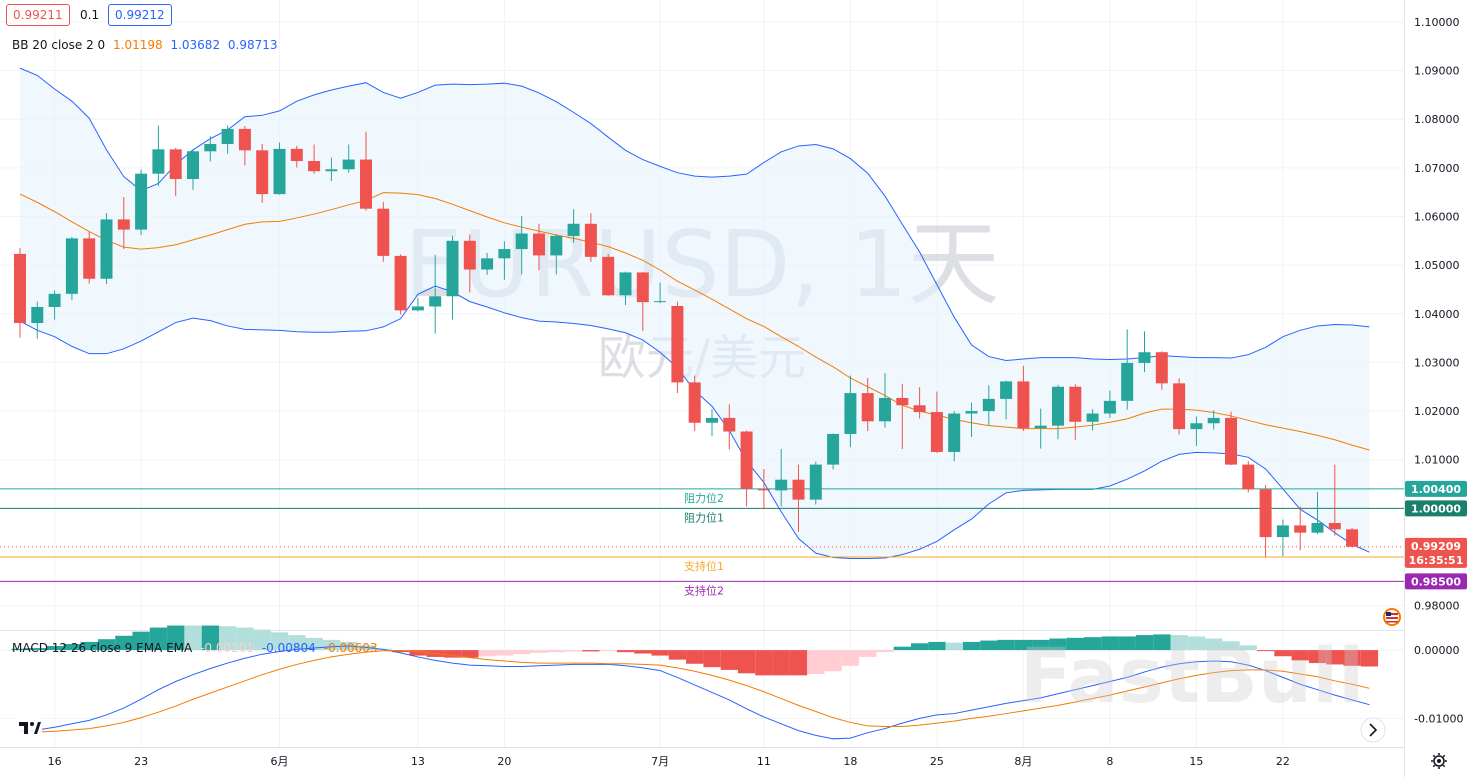 This screenshot has width=1468, height=777. I want to click on bid-price-box: 0.99211, so click(38, 15).